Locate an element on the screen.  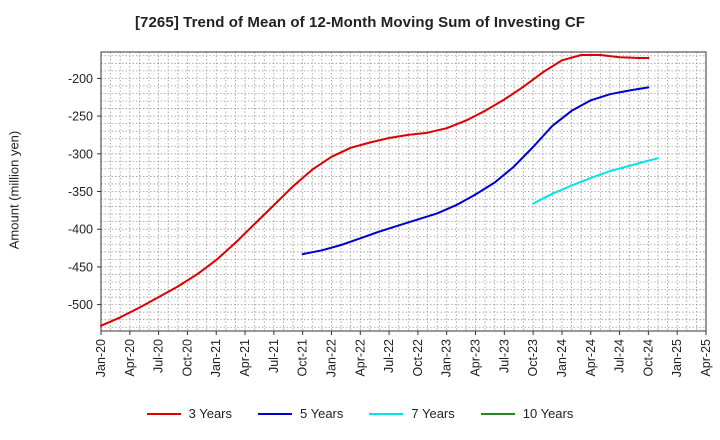
x-tick-label: Apr-20 is located at coordinates (130, 358).